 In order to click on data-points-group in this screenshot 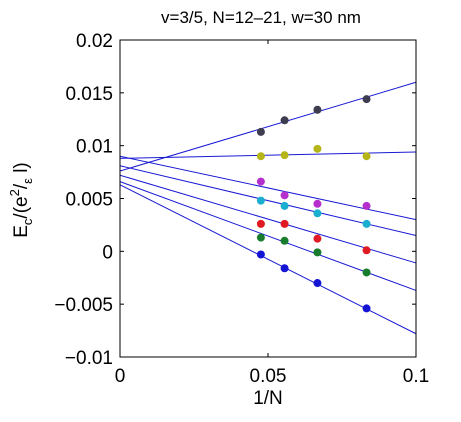, I will do `click(313, 204)`.